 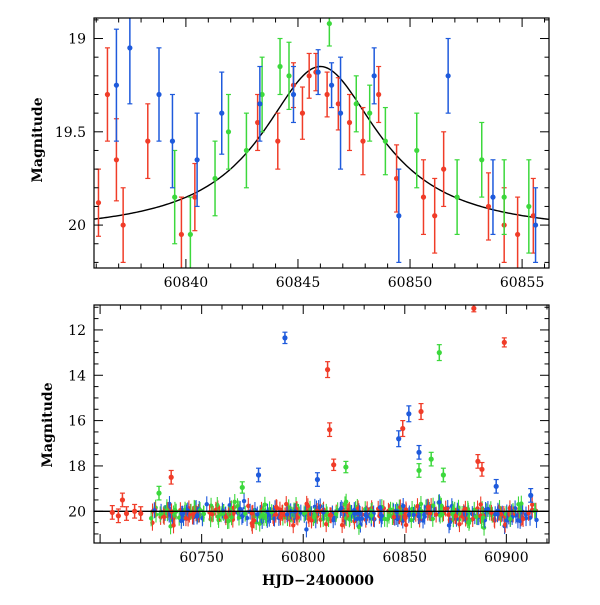 What do you see at coordinates (77, 422) in the screenshot?
I see `y-tick-label: 16` at bounding box center [77, 422].